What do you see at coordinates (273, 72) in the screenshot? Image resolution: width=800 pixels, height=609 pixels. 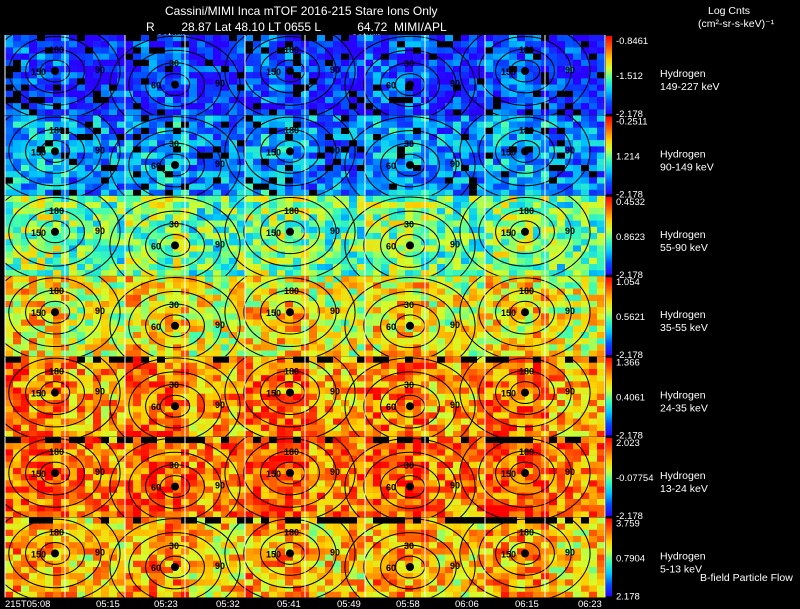 I see `contour-label: 150` at bounding box center [273, 72].